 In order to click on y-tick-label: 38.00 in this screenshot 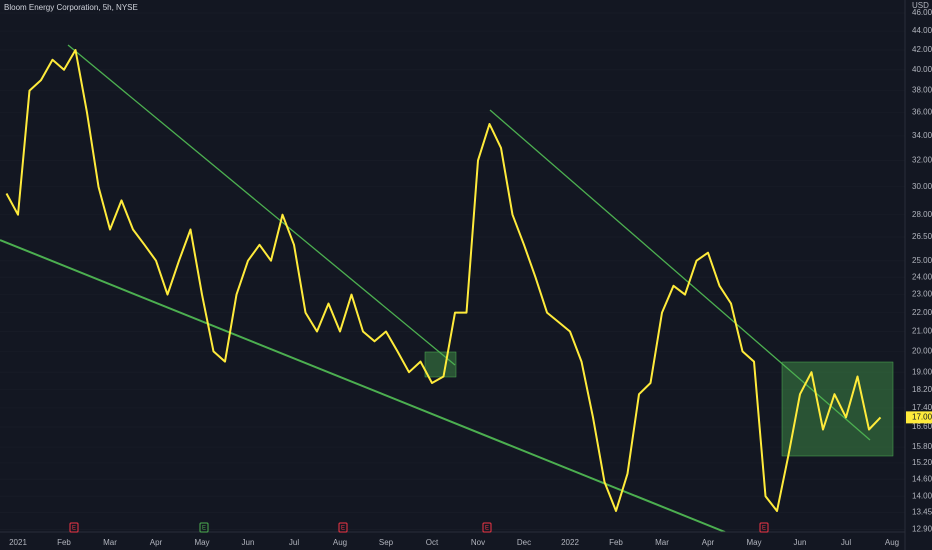, I will do `click(922, 90)`.